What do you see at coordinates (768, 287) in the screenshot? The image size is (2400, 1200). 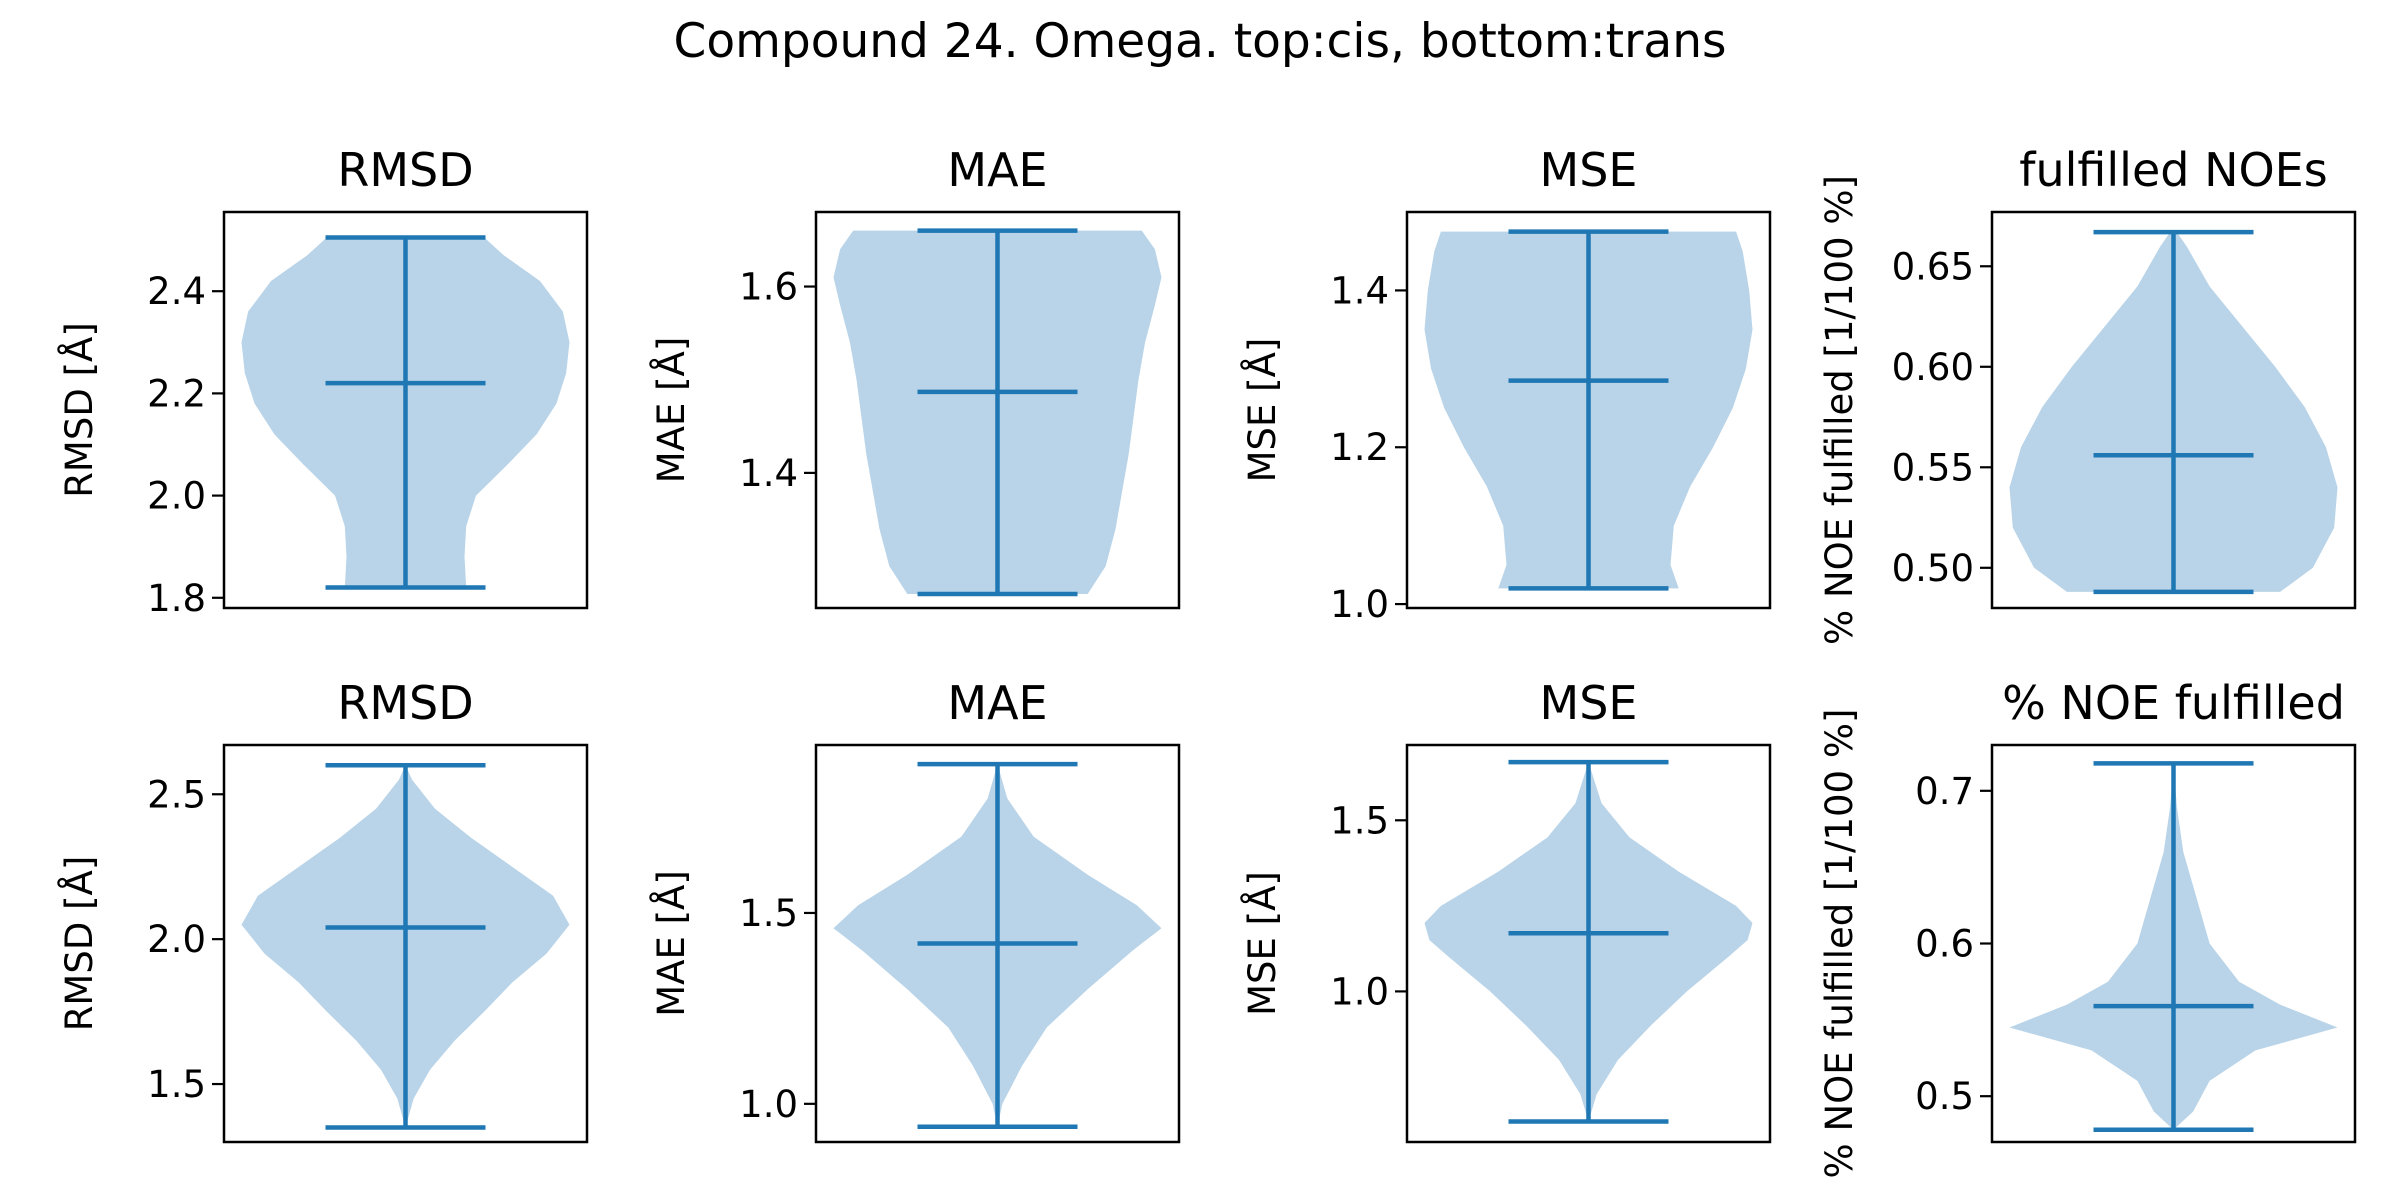 I see `y-tick-label: 1.6` at bounding box center [768, 287].